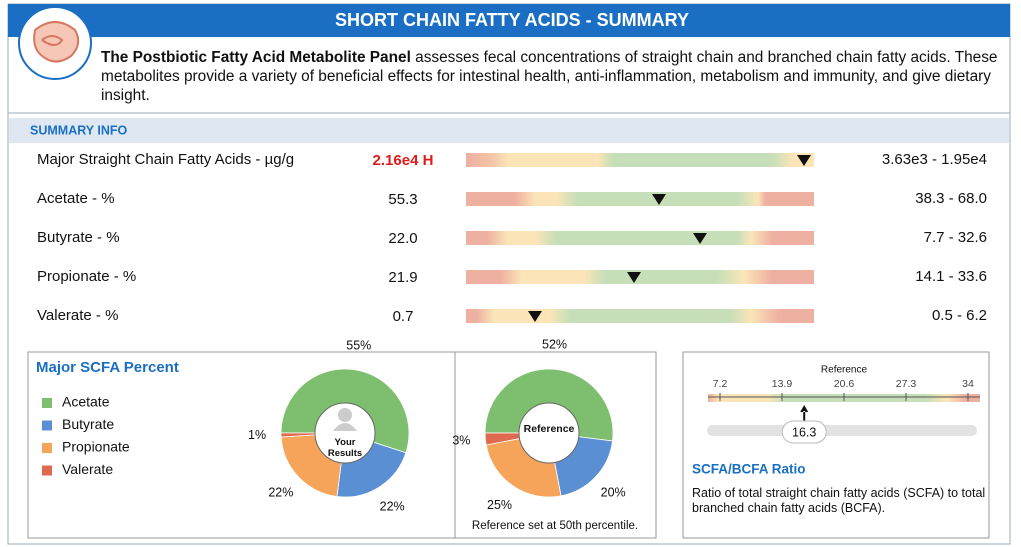 This screenshot has height=547, width=1021. What do you see at coordinates (804, 413) in the screenshot?
I see `value-arrow` at bounding box center [804, 413].